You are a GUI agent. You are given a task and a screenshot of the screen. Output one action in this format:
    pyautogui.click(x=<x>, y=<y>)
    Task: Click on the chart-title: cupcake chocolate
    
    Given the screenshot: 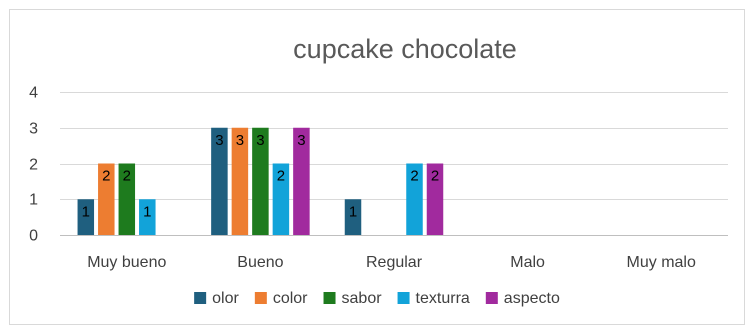 What is the action you would take?
    pyautogui.click(x=405, y=49)
    